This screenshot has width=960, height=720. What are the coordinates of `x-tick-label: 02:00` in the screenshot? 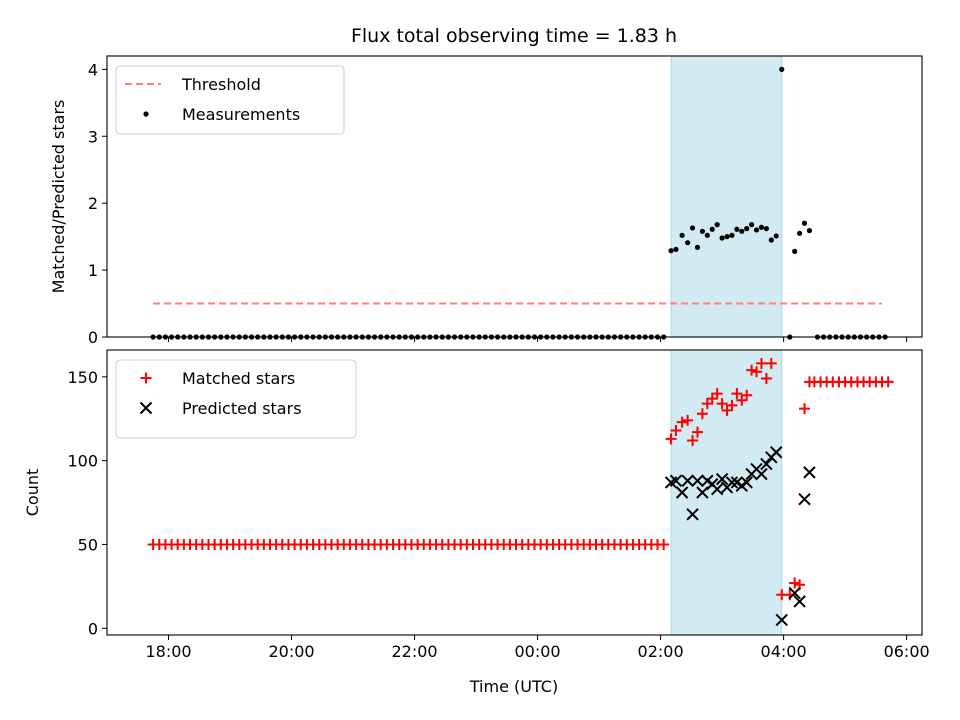 It's located at (661, 651).